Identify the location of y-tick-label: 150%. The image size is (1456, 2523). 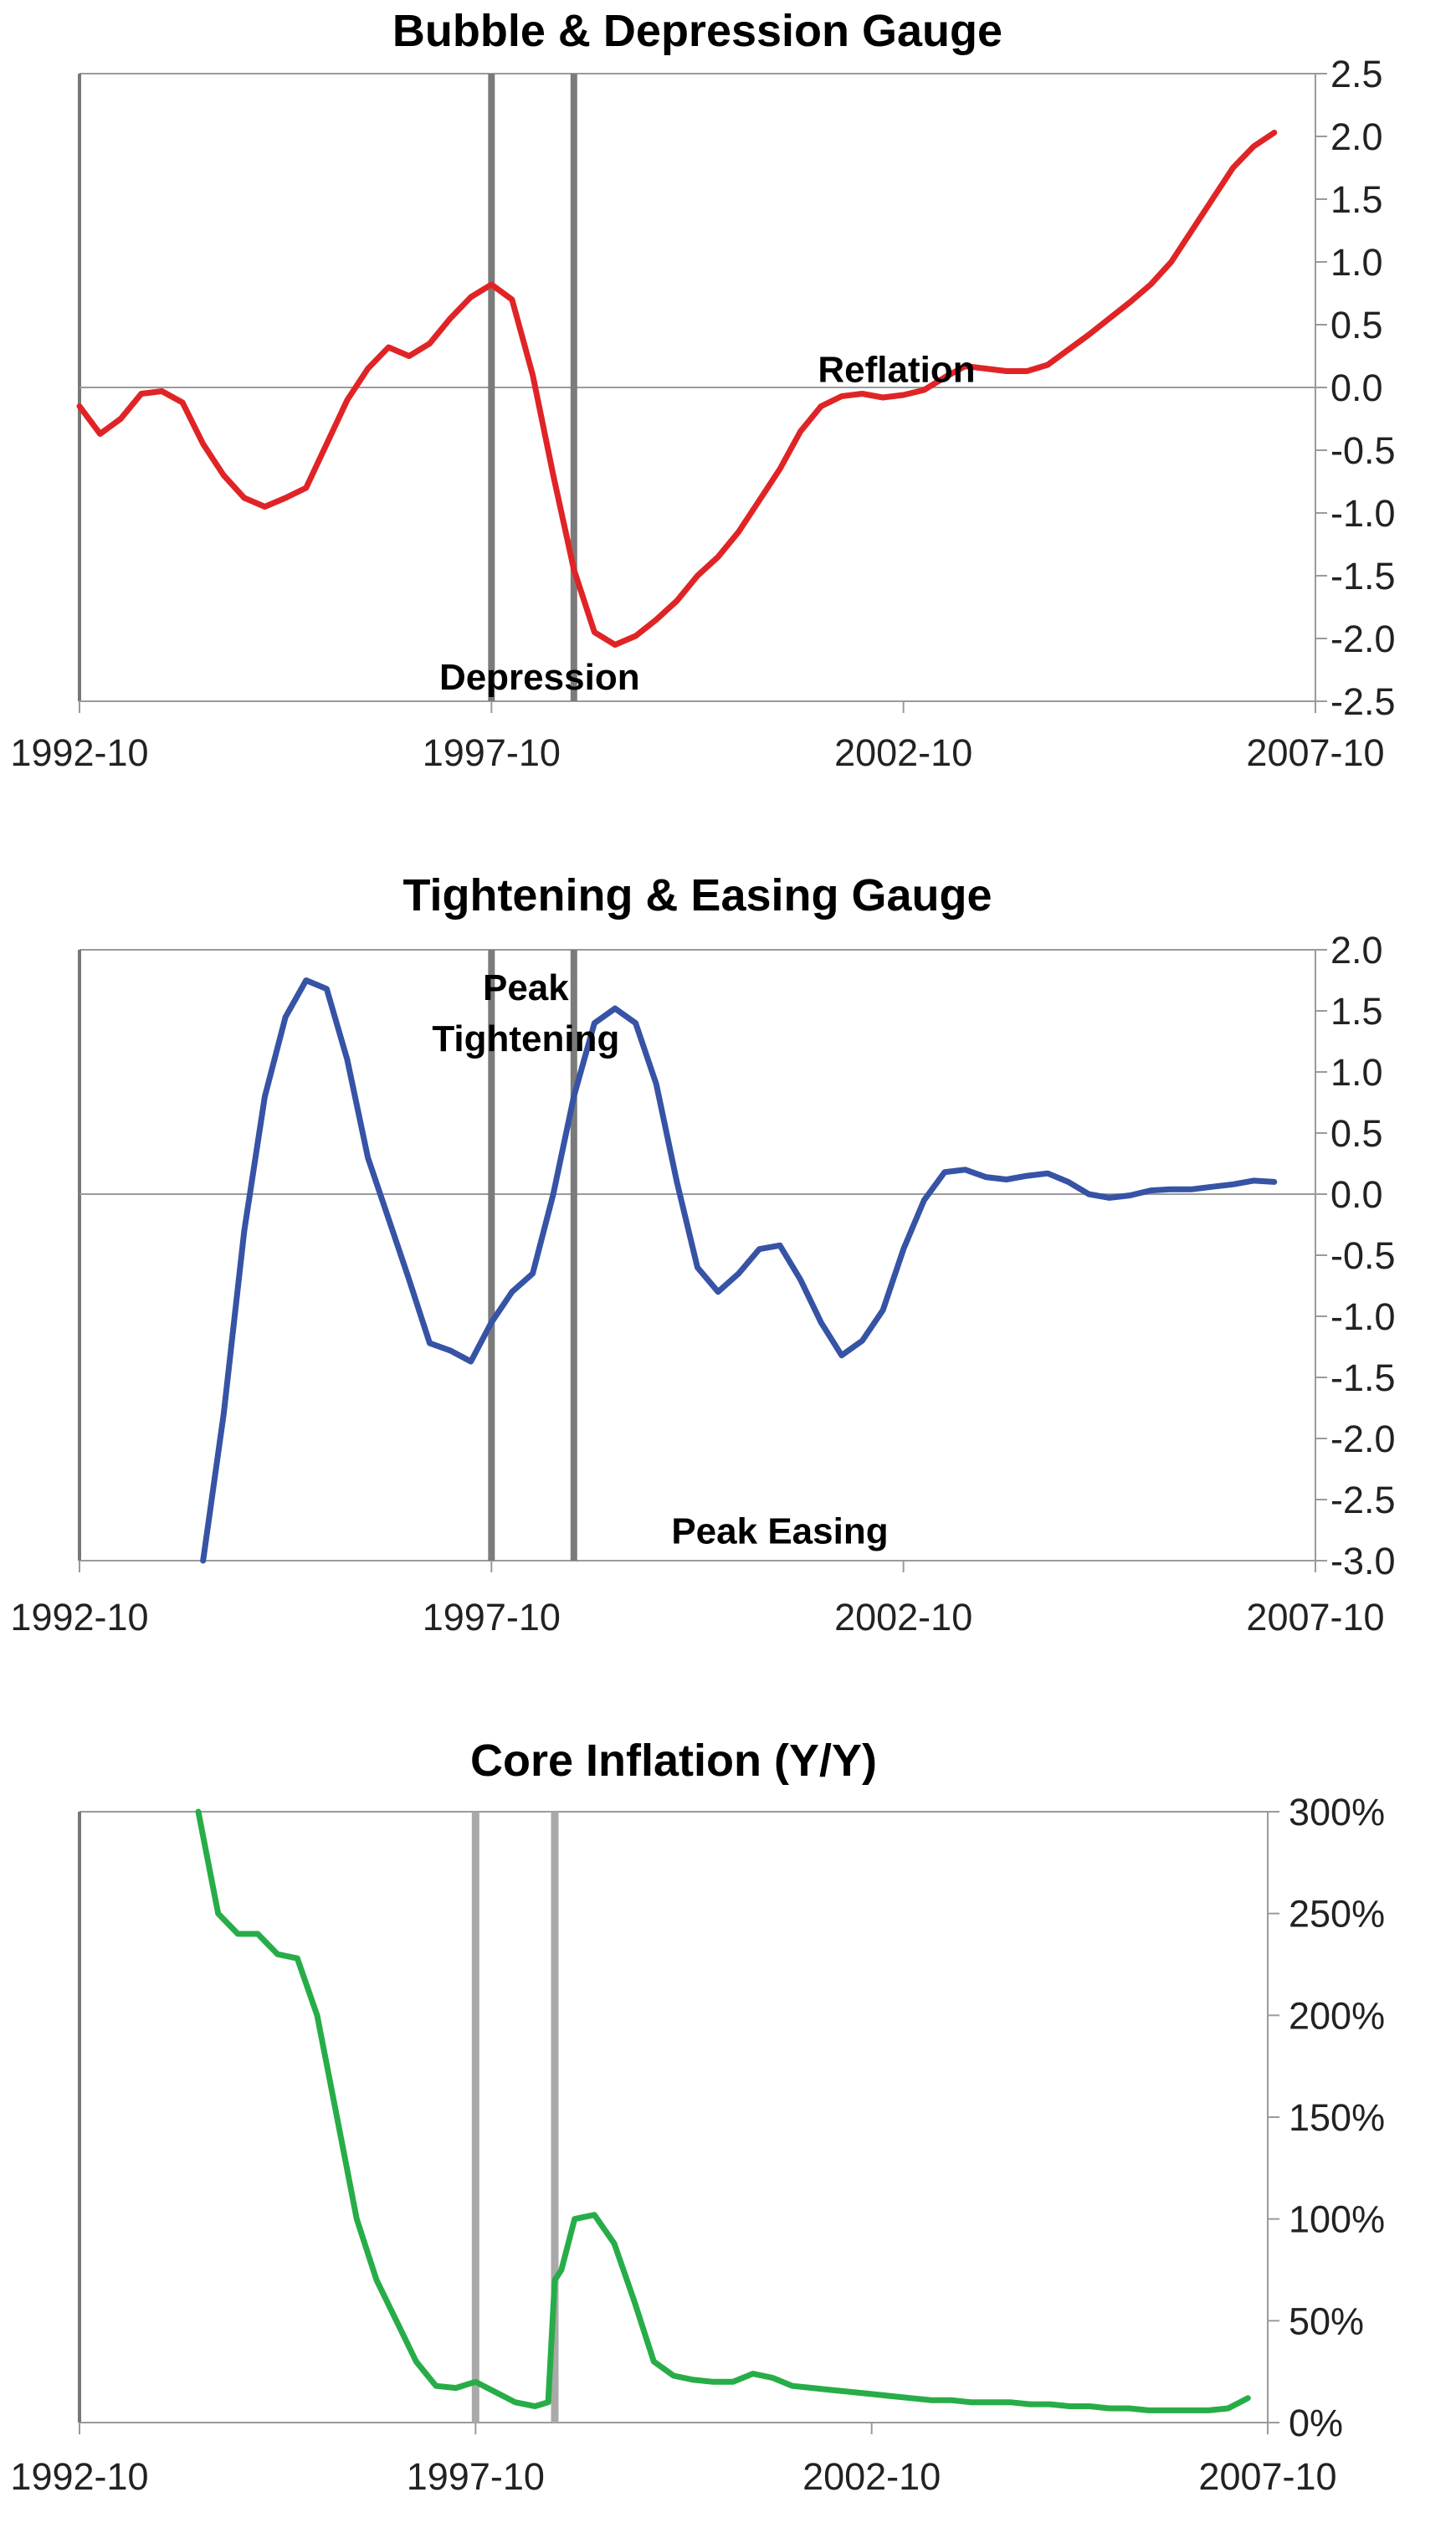
(1337, 2117).